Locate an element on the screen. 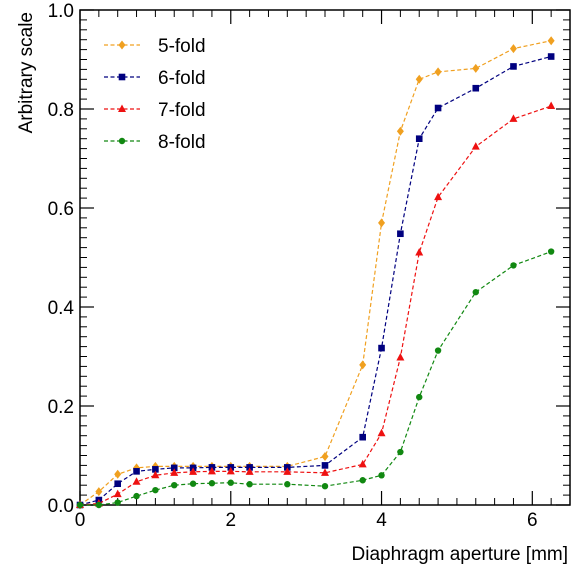  y-tick-label: 0.4 is located at coordinates (61, 308).